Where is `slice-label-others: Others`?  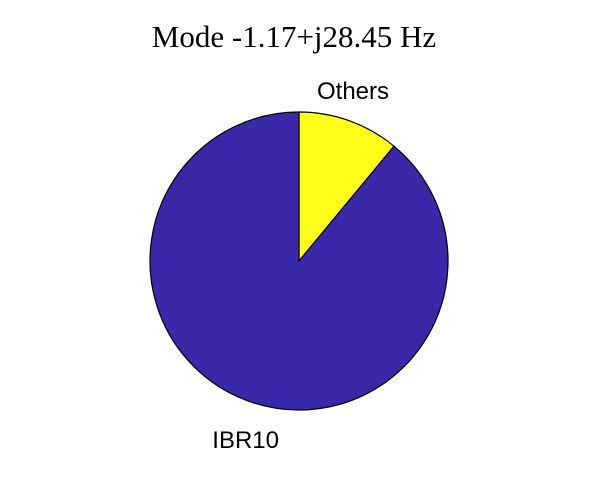
slice-label-others: Others is located at coordinates (353, 91).